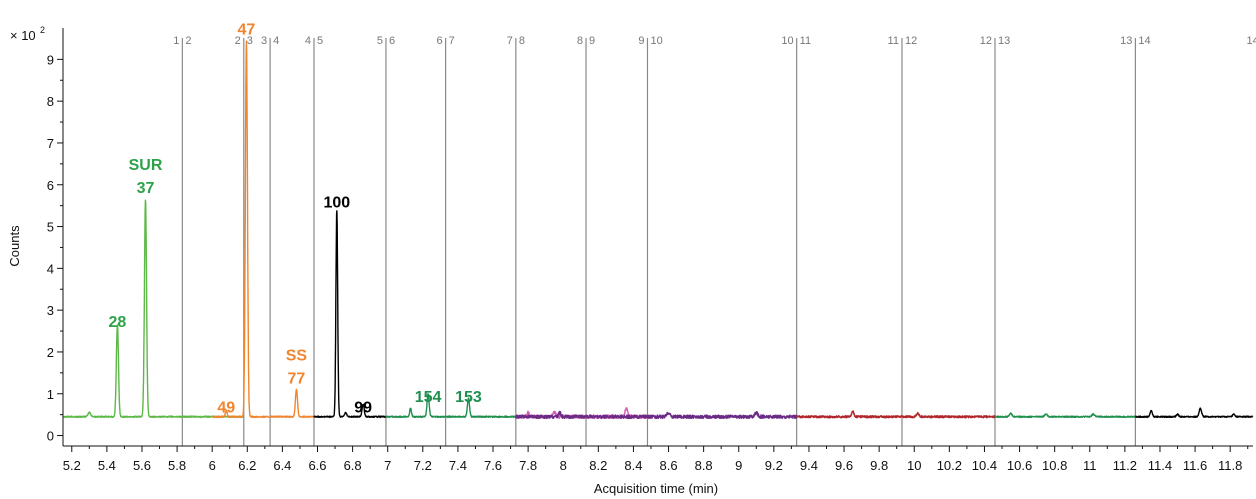  I want to click on x-tick-label-5.4: 5.4, so click(107, 465).